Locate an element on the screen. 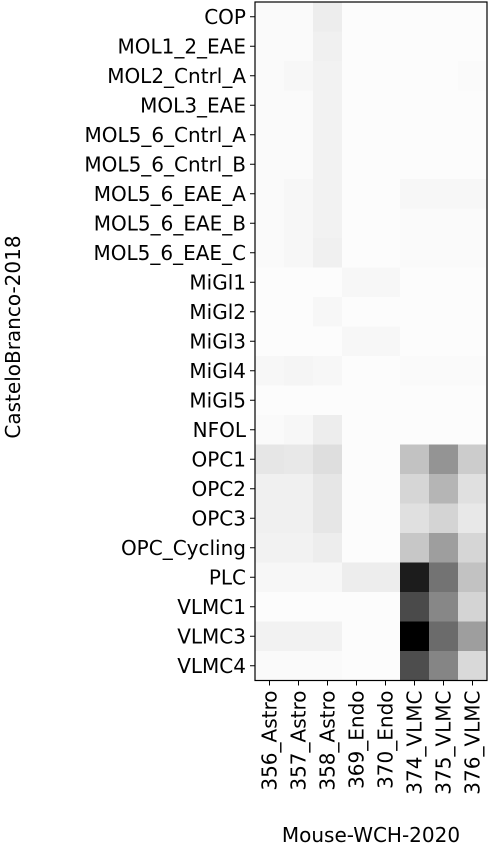  x-tick-label: 358_Astro is located at coordinates (328, 741).